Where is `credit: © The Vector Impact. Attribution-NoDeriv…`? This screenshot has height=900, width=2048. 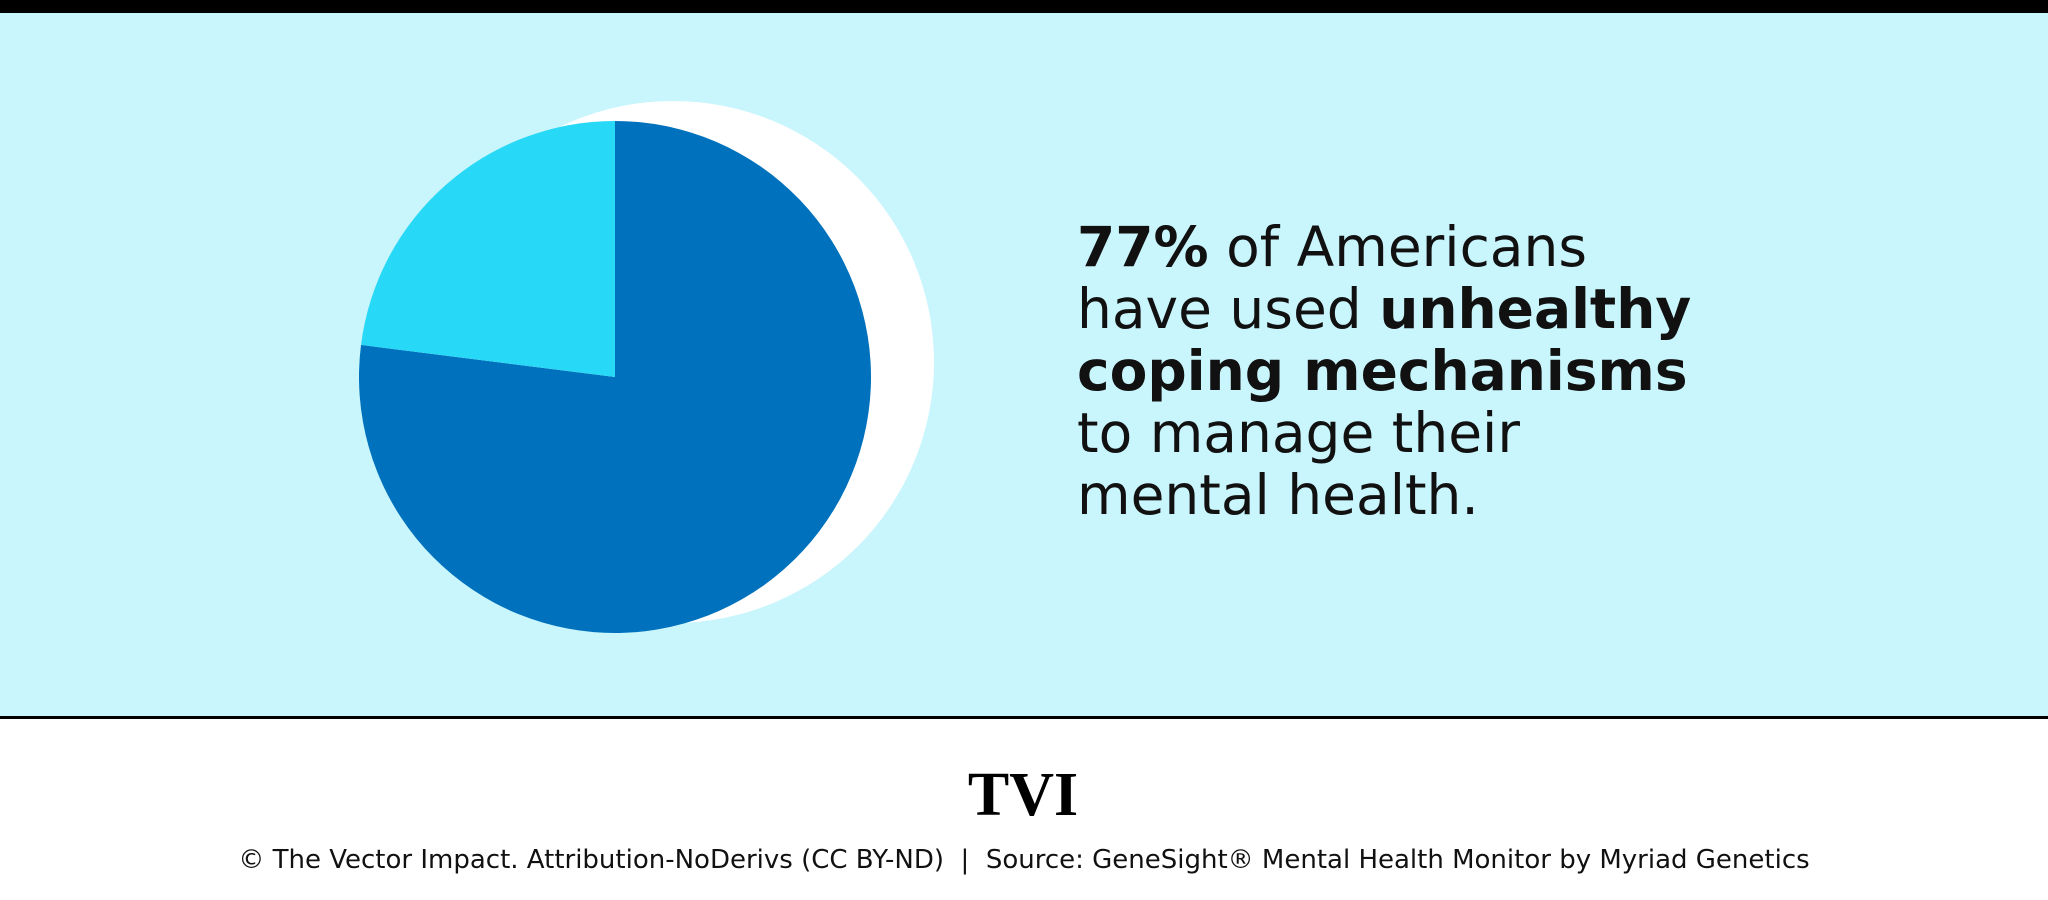
credit: © The Vector Impact. Attribution-NoDeriv… is located at coordinates (1023, 860).